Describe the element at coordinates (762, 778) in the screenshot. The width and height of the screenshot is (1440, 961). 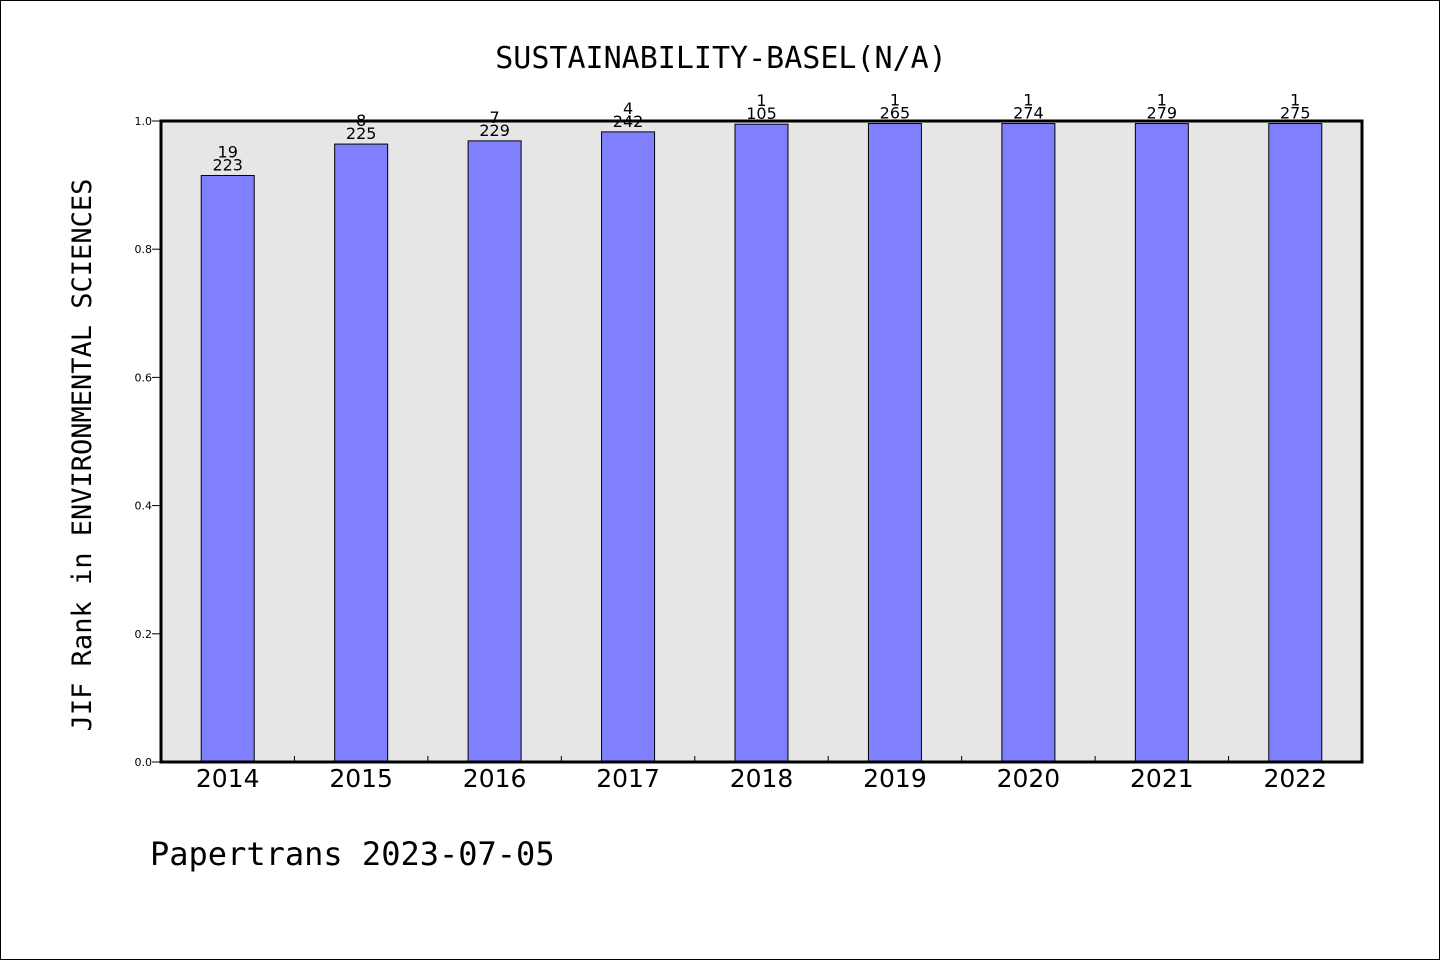
I see `x-tick-label: 2018` at that location.